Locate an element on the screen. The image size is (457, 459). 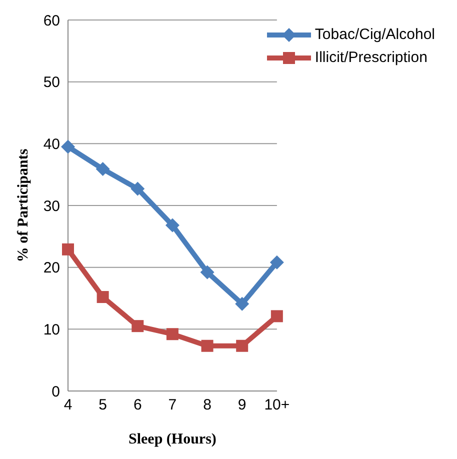
legend-label: Tobac/Cig/Alcohol is located at coordinates (374, 34).